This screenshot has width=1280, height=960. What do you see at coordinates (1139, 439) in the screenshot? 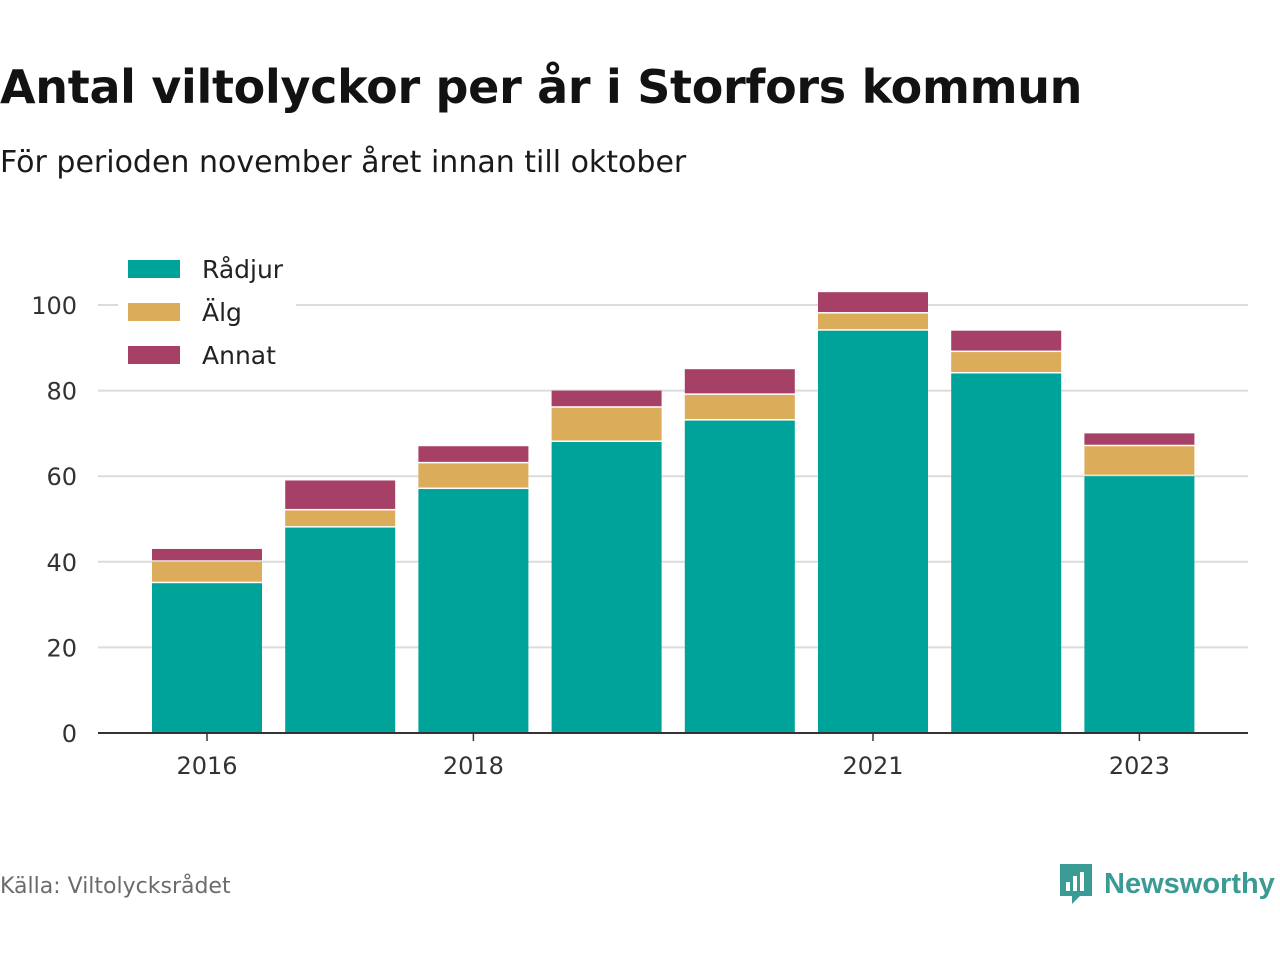
I see `bar-Annat-2023` at bounding box center [1139, 439].